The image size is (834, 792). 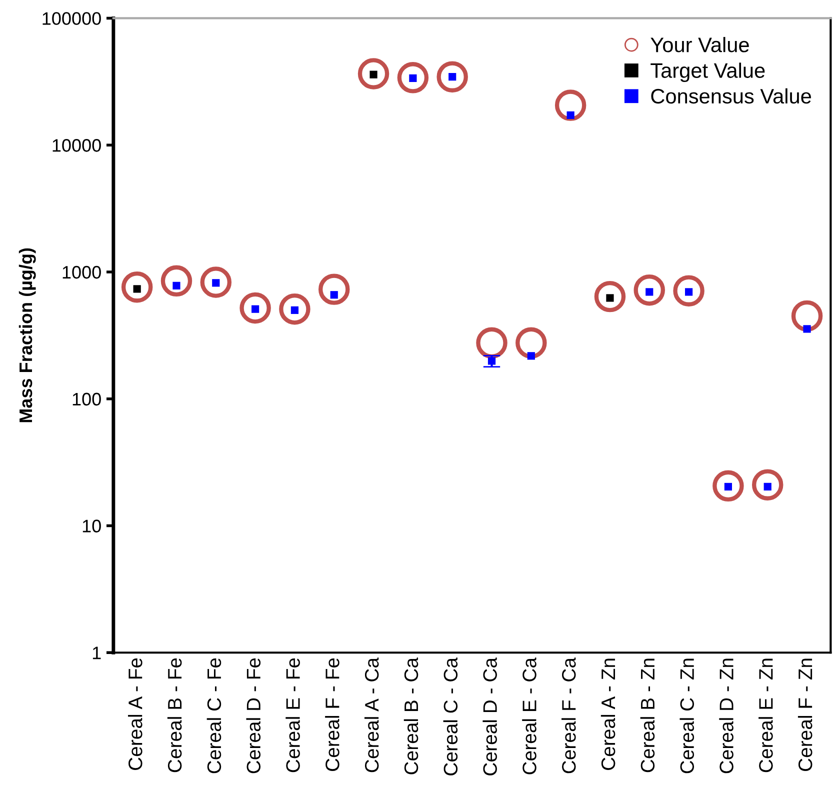 What do you see at coordinates (805, 715) in the screenshot?
I see `x-tick-label: Cereal F - Zn` at bounding box center [805, 715].